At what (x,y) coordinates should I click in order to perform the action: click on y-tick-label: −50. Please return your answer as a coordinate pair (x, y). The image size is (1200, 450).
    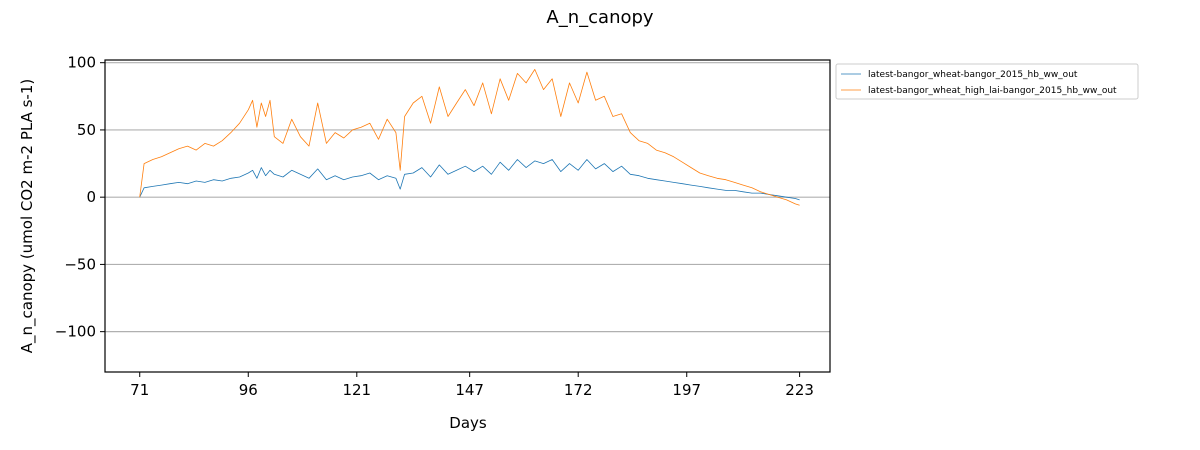
    Looking at the image, I should click on (80, 264).